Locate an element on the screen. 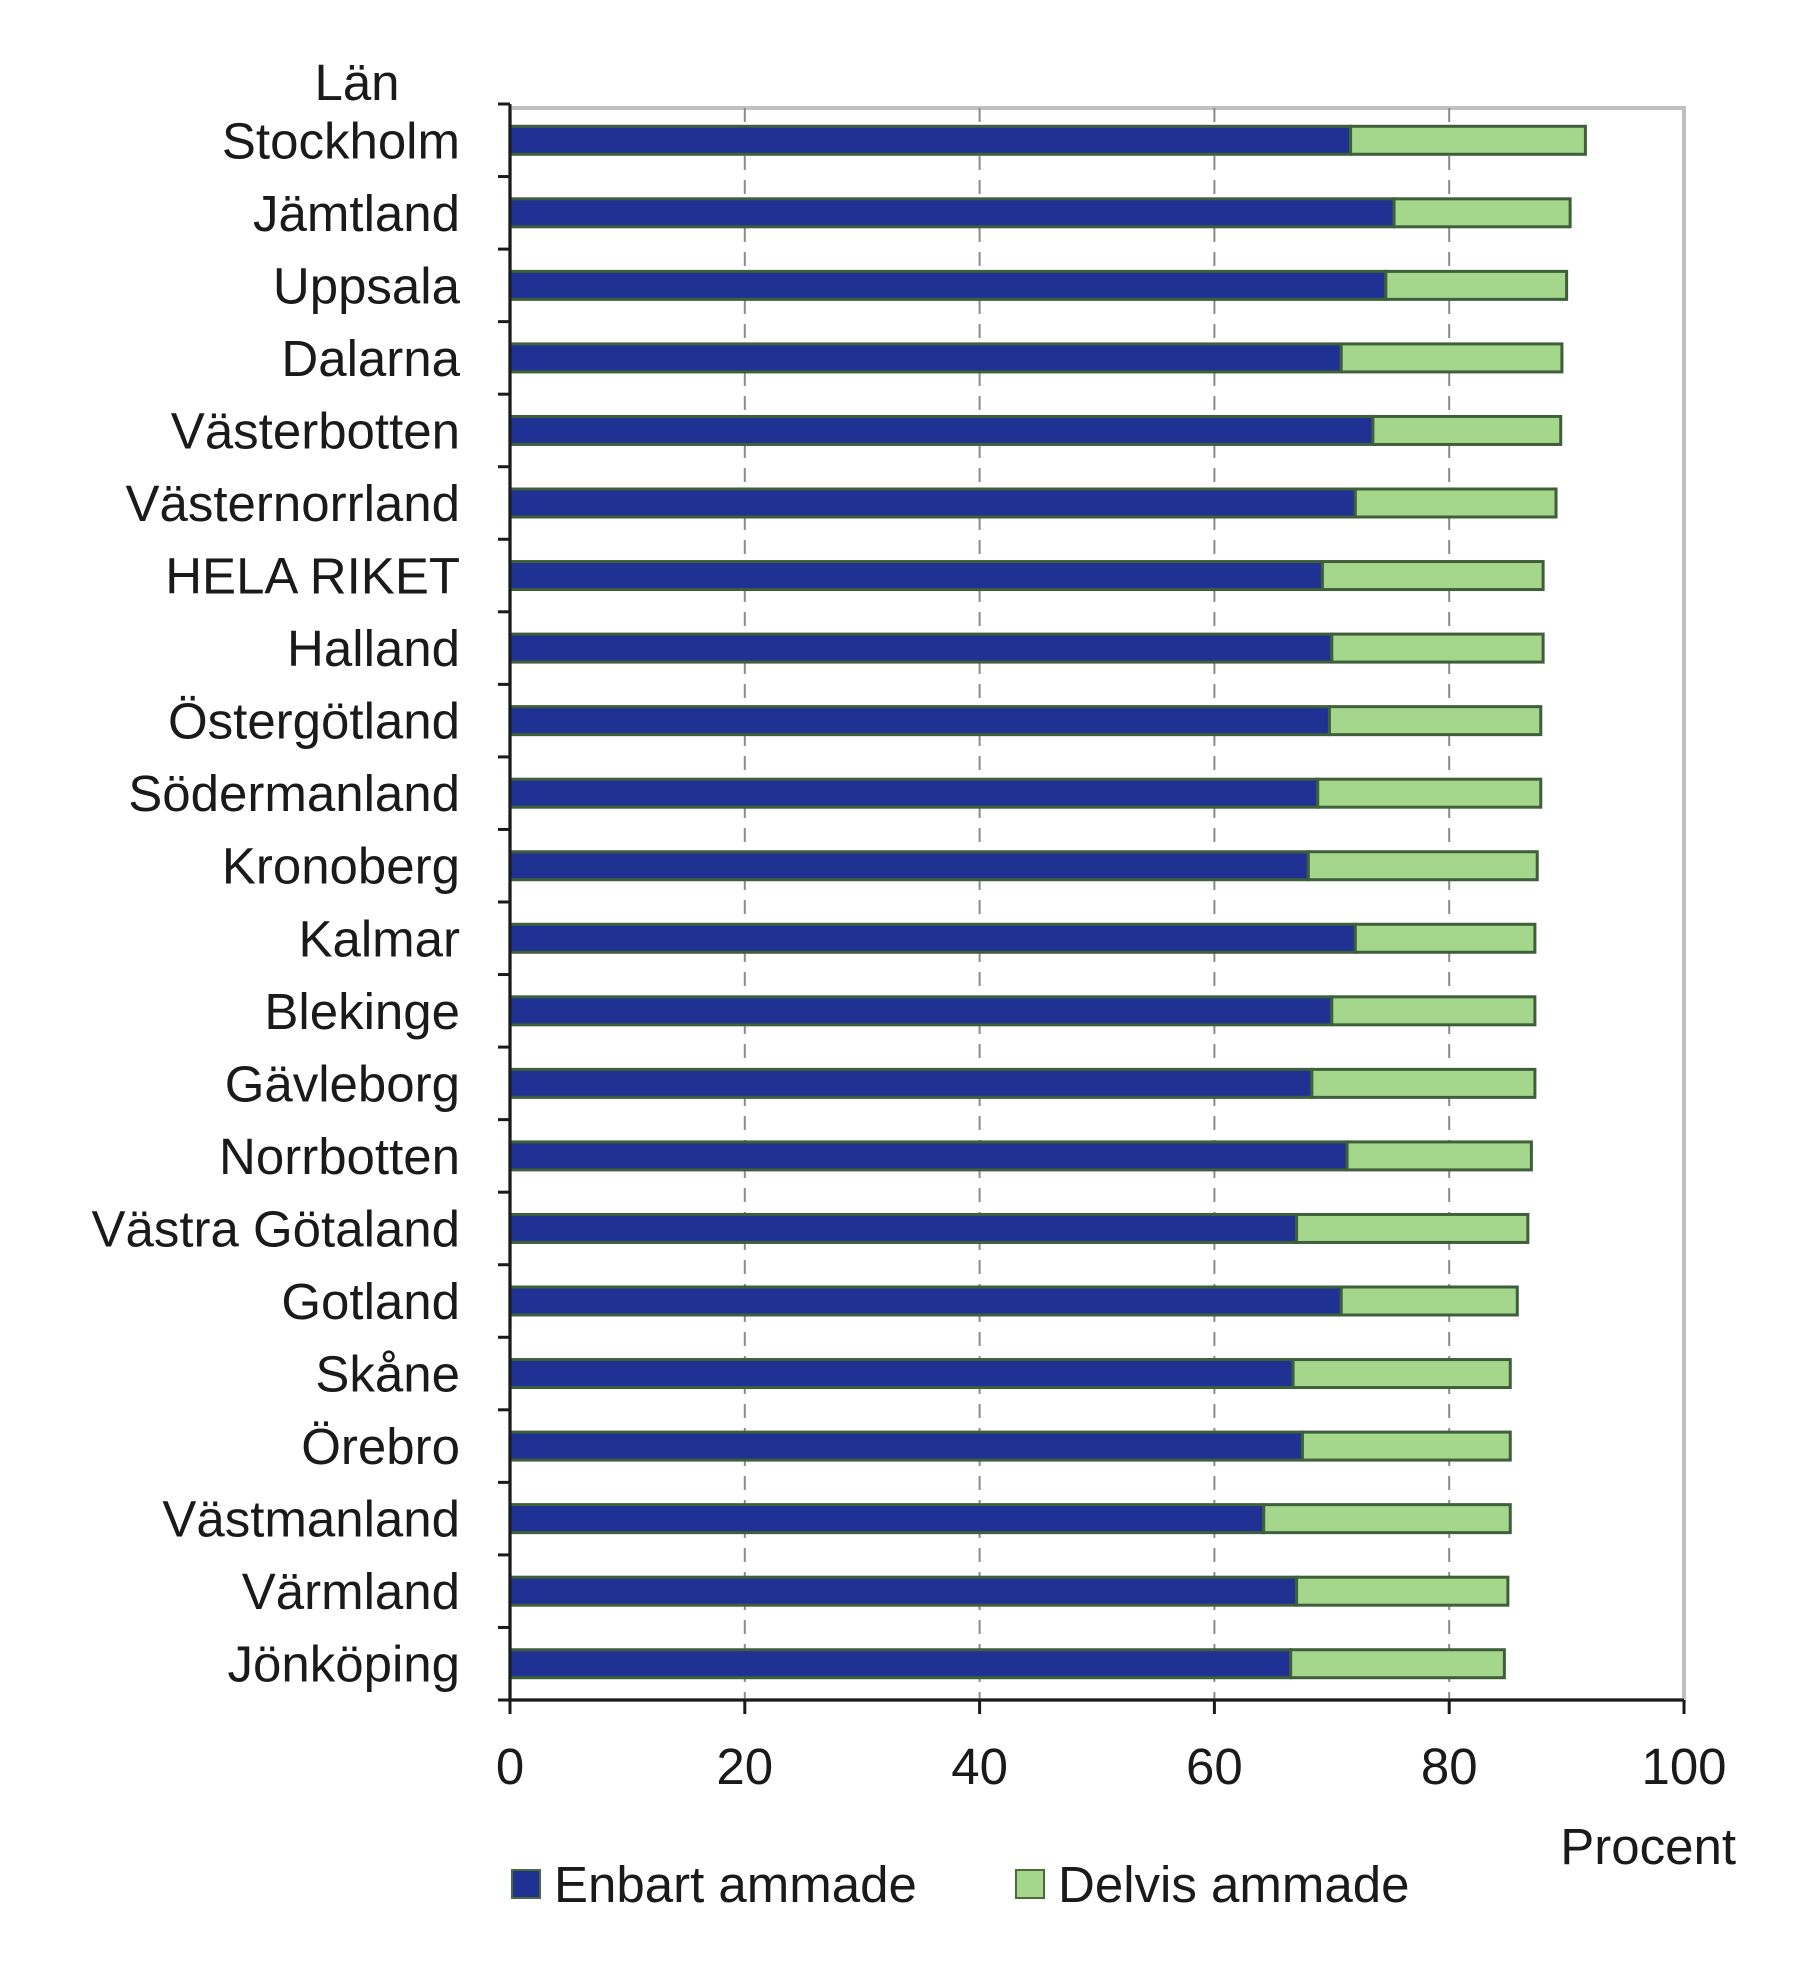 This screenshot has height=1983, width=1803. category-label: Jönköping is located at coordinates (343, 1664).